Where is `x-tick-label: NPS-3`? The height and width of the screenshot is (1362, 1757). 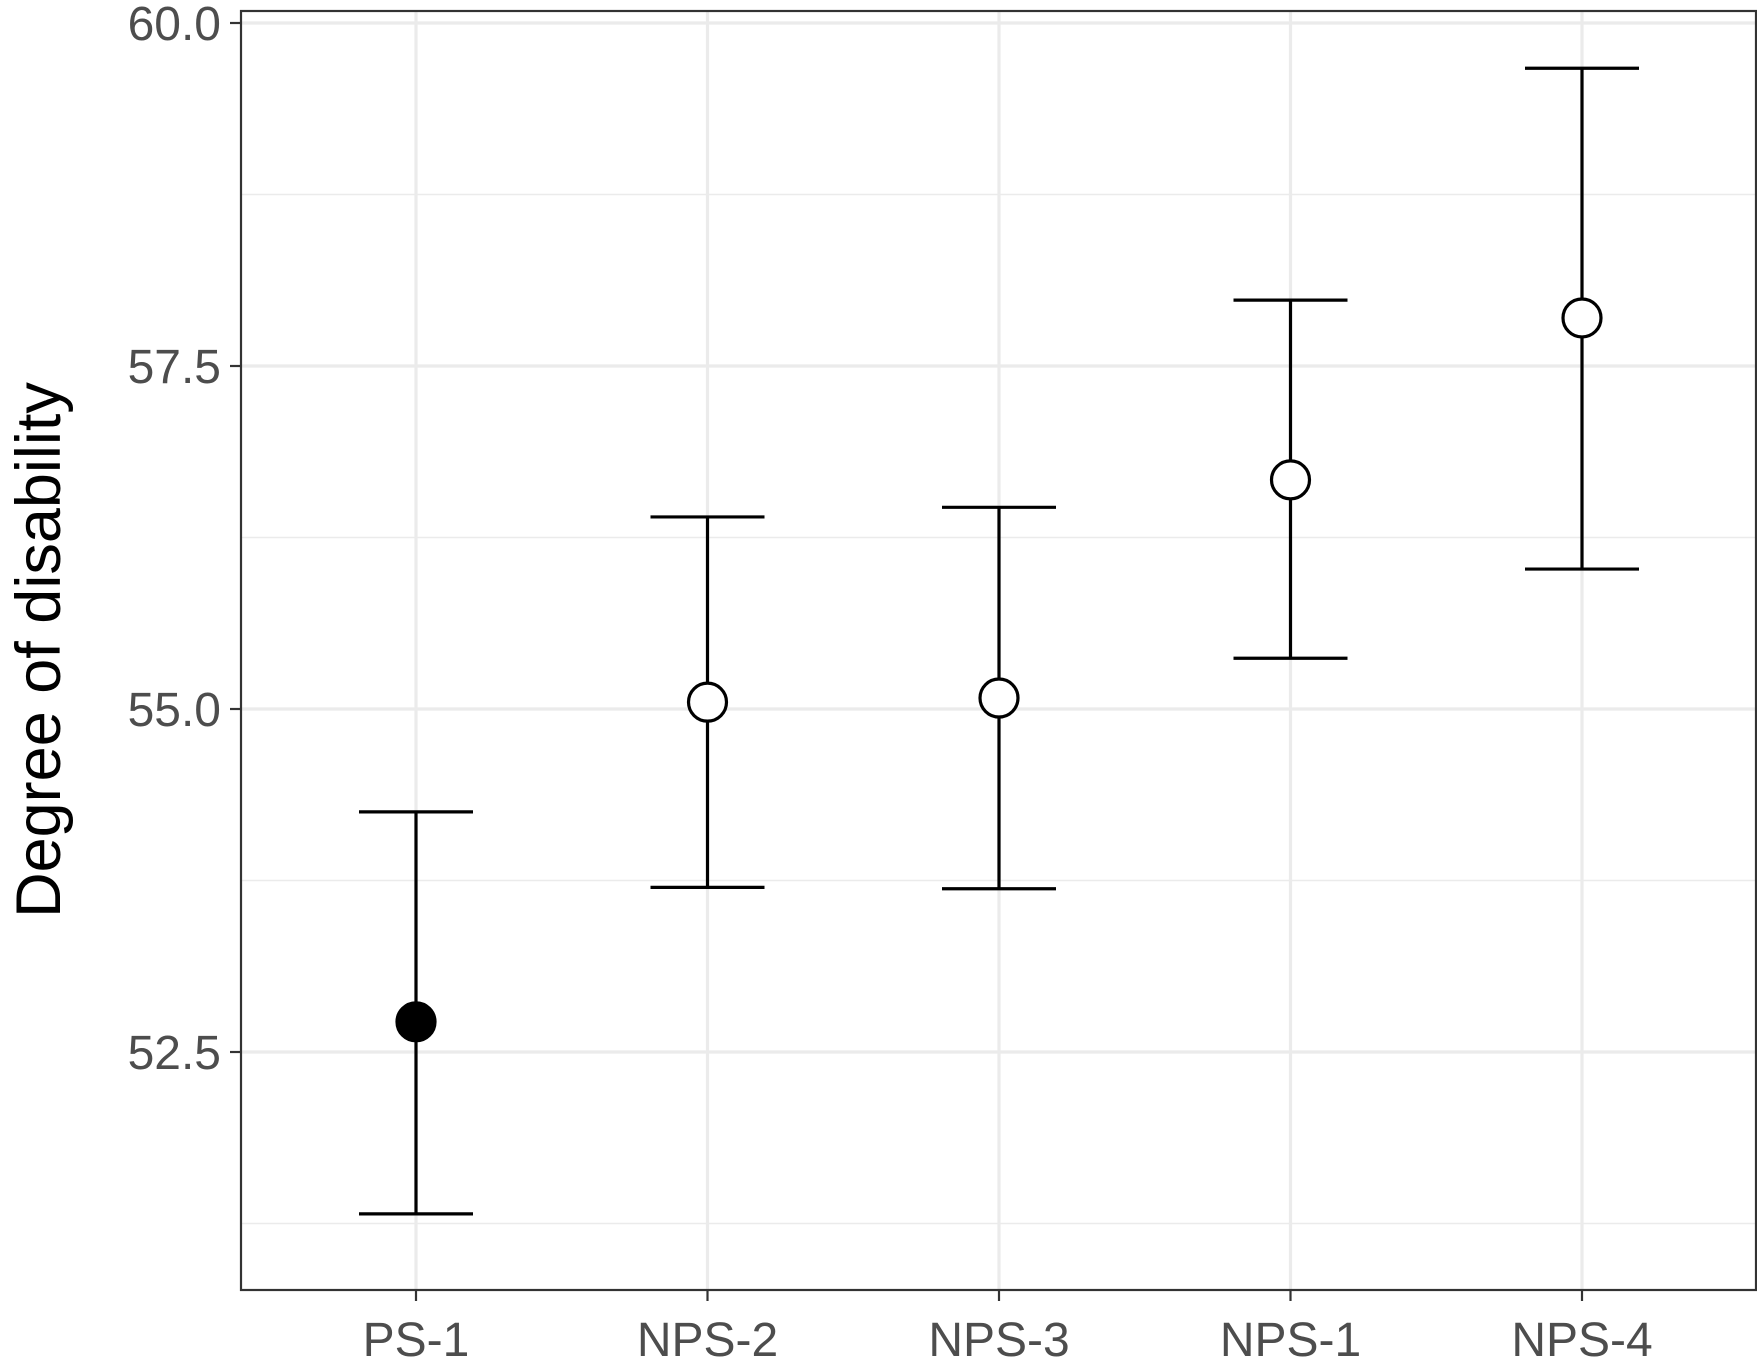 x-tick-label: NPS-3 is located at coordinates (998, 1338).